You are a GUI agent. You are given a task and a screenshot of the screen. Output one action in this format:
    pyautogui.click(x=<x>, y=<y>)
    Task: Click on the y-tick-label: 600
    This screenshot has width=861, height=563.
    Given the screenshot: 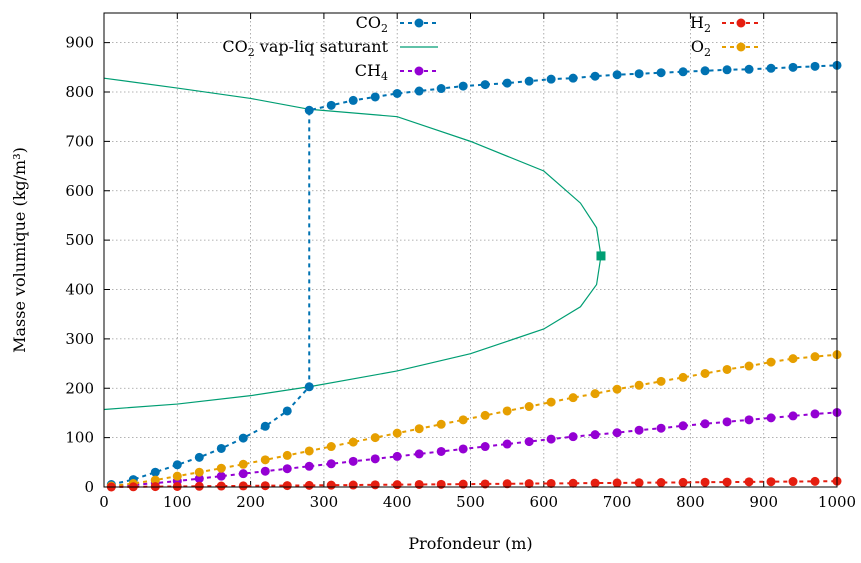 What is the action you would take?
    pyautogui.click(x=79, y=191)
    